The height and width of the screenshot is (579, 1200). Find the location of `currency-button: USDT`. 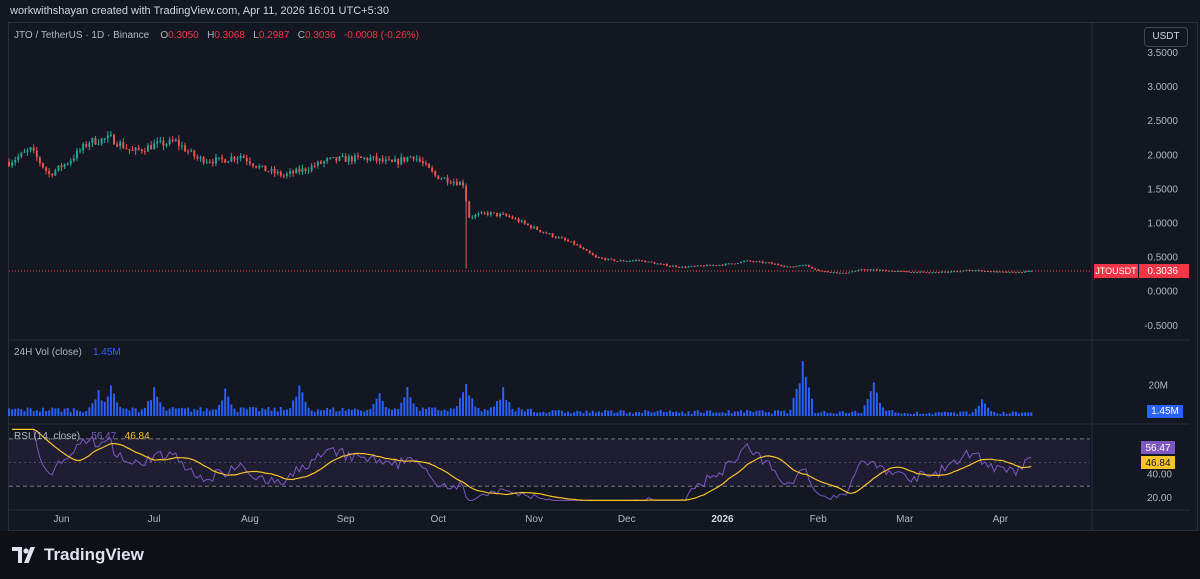

currency-button: USDT is located at coordinates (1166, 37).